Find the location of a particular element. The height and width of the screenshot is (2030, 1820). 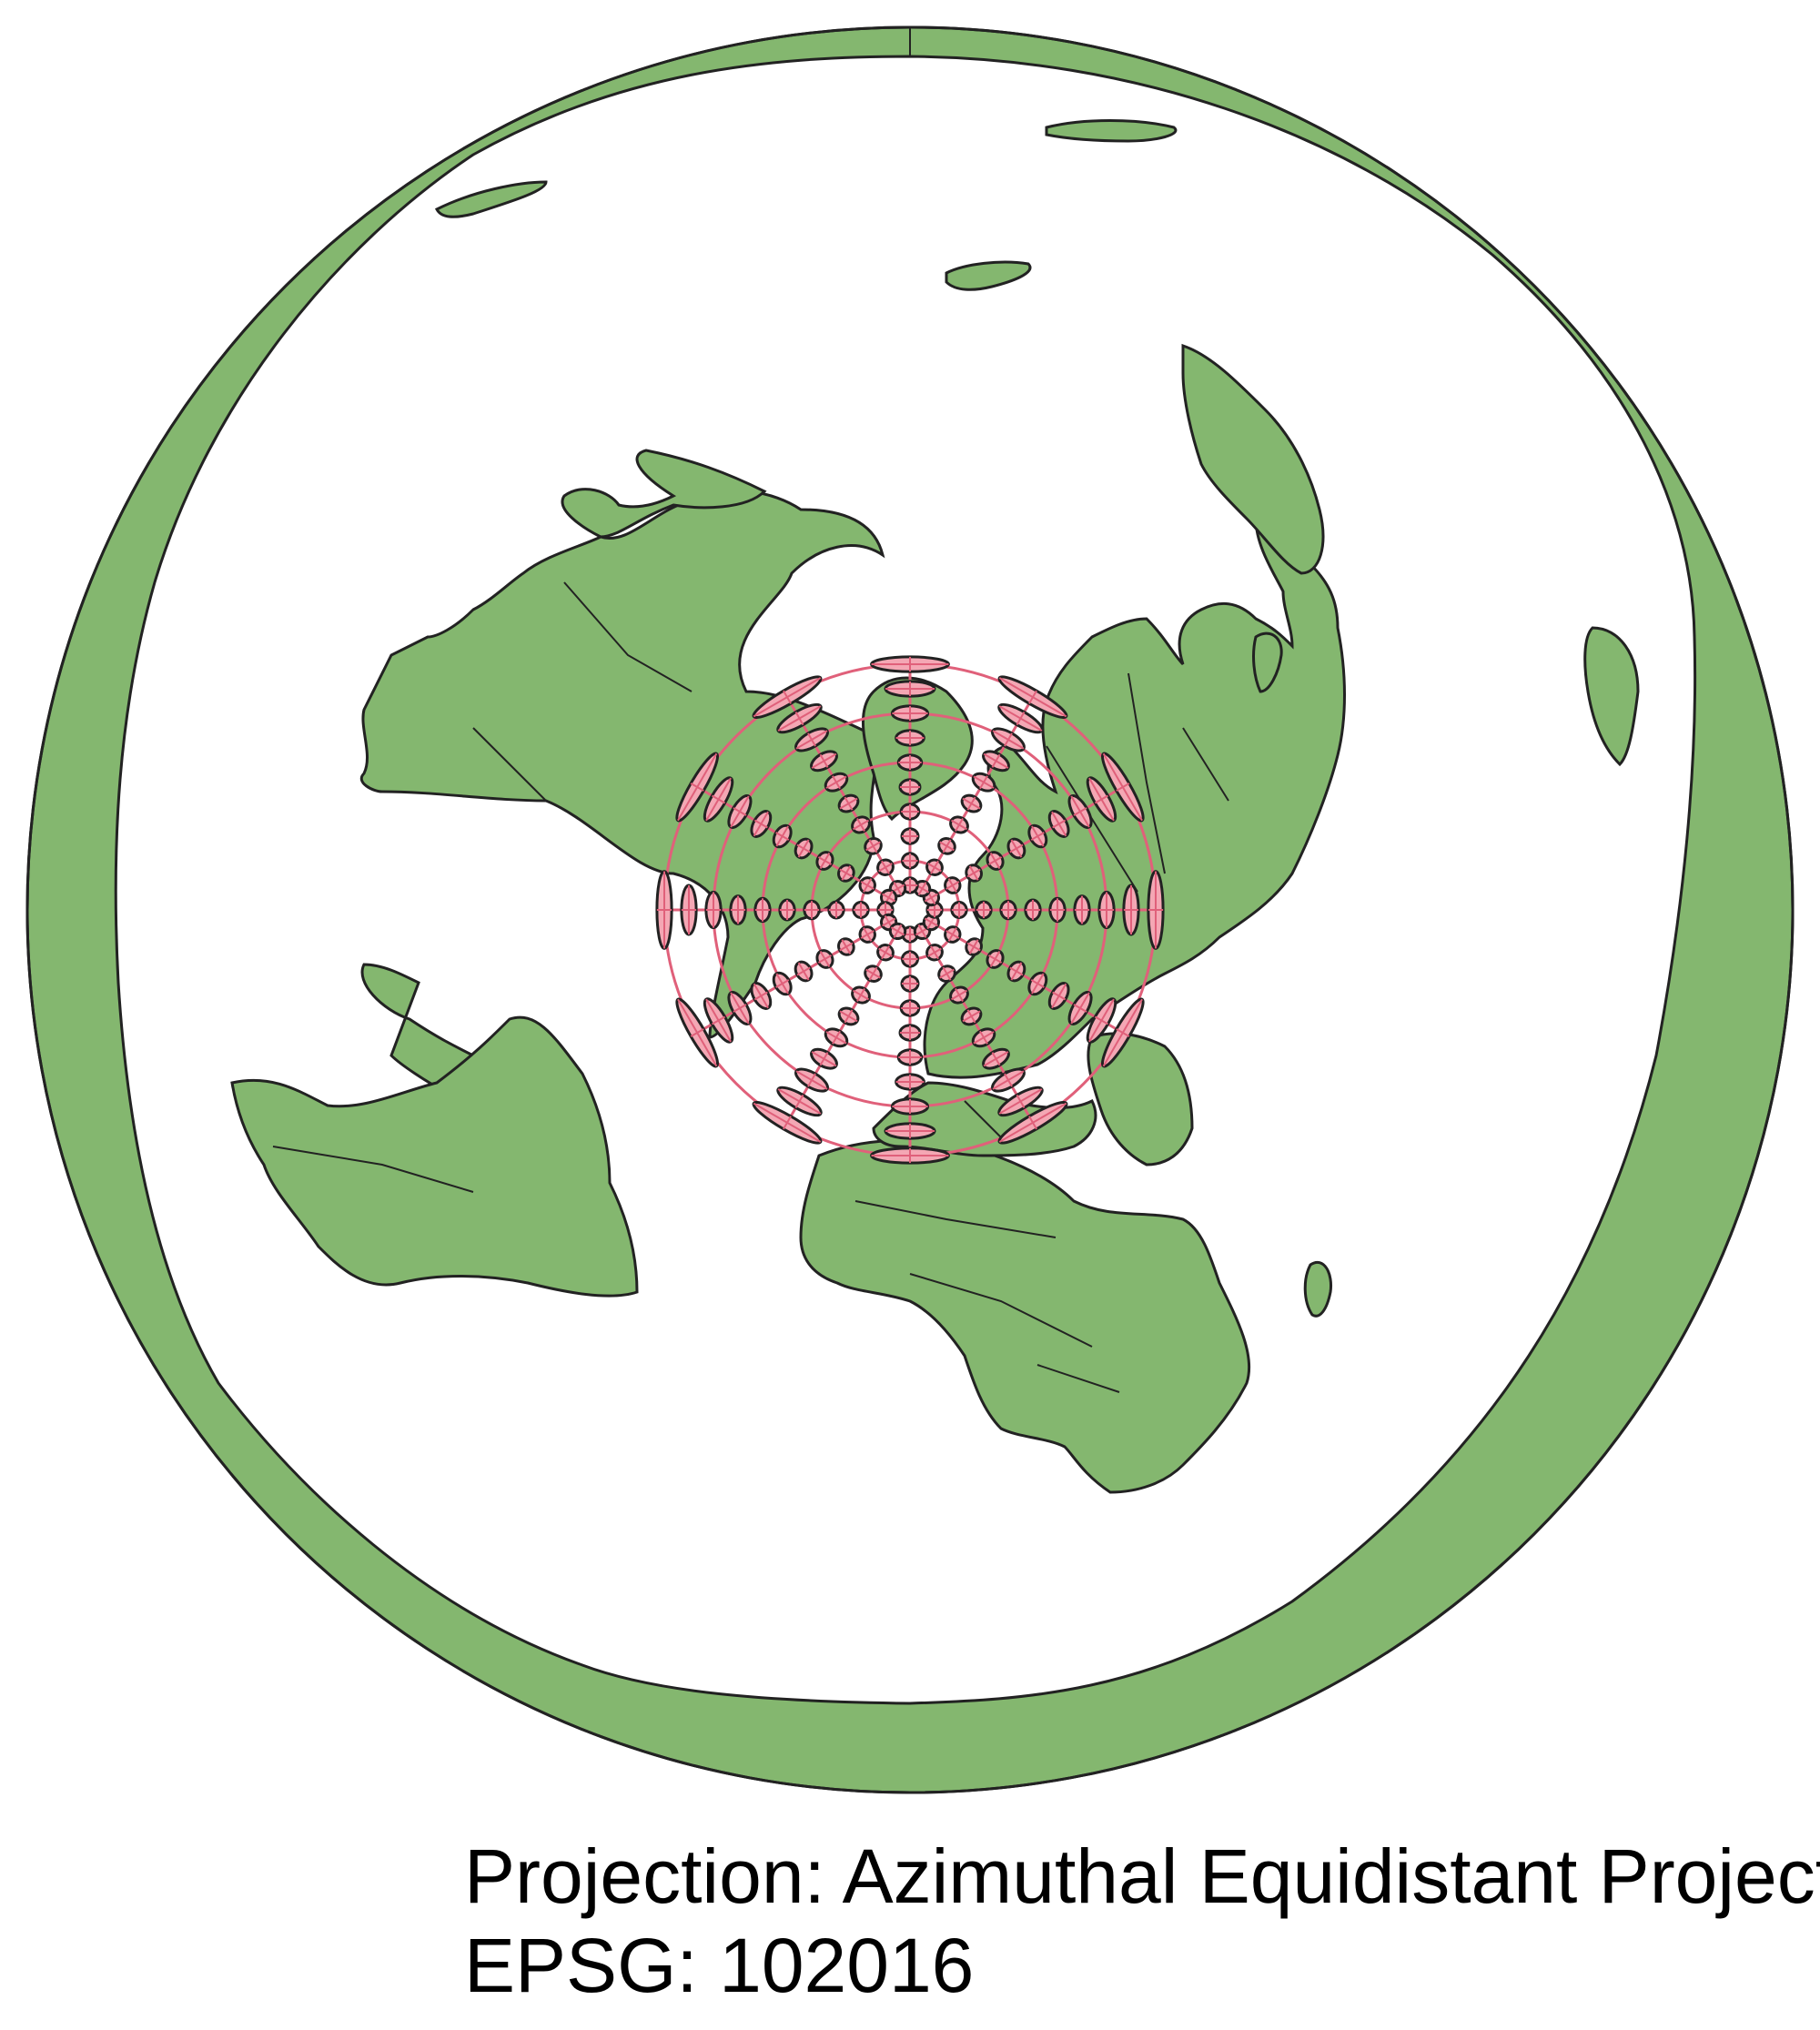

arabia-india-land is located at coordinates (1140, 1099).